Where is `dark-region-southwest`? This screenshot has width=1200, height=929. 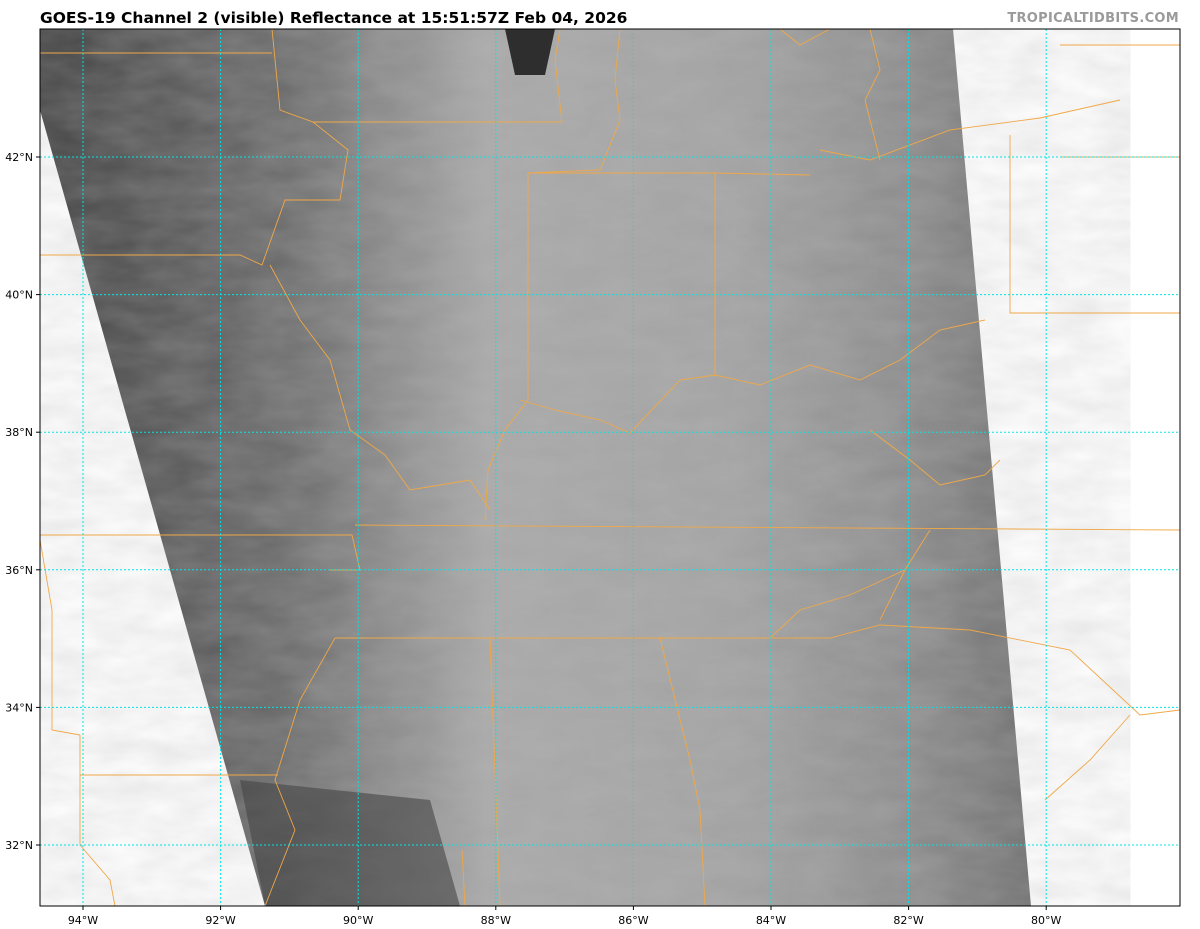 dark-region-southwest is located at coordinates (350, 843).